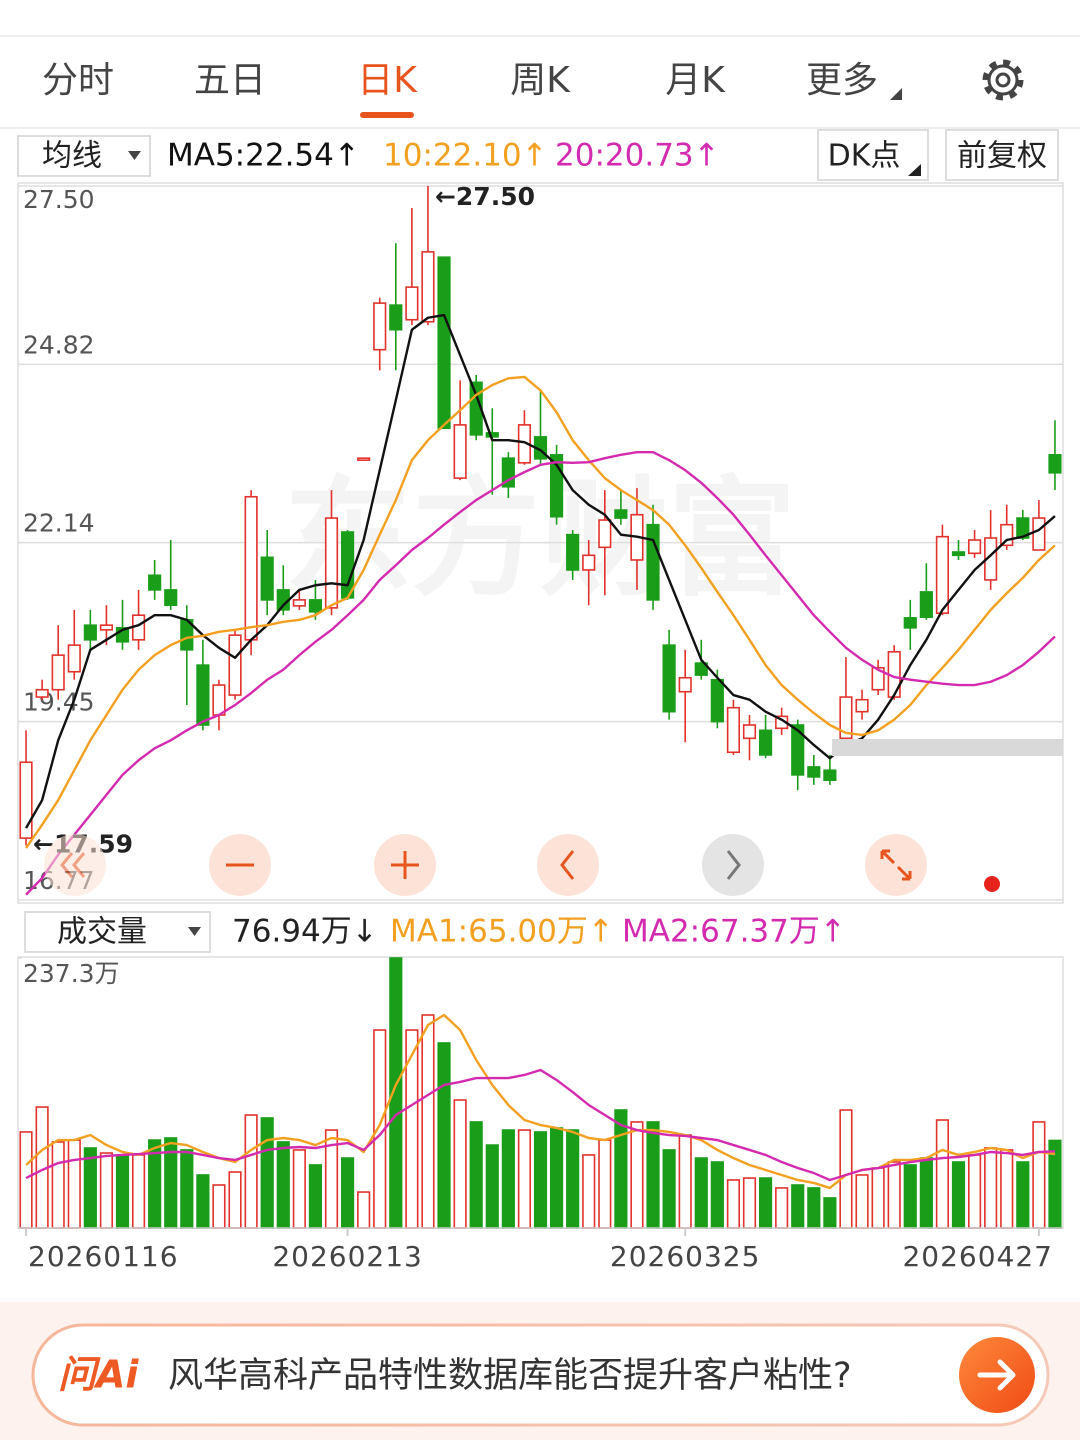 The width and height of the screenshot is (1080, 1444). What do you see at coordinates (864, 156) in the screenshot?
I see `dk-button-label: DK点` at bounding box center [864, 156].